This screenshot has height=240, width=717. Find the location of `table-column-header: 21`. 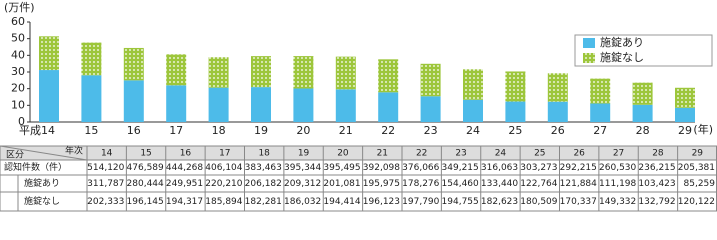

table-column-header: 21 is located at coordinates (382, 154).